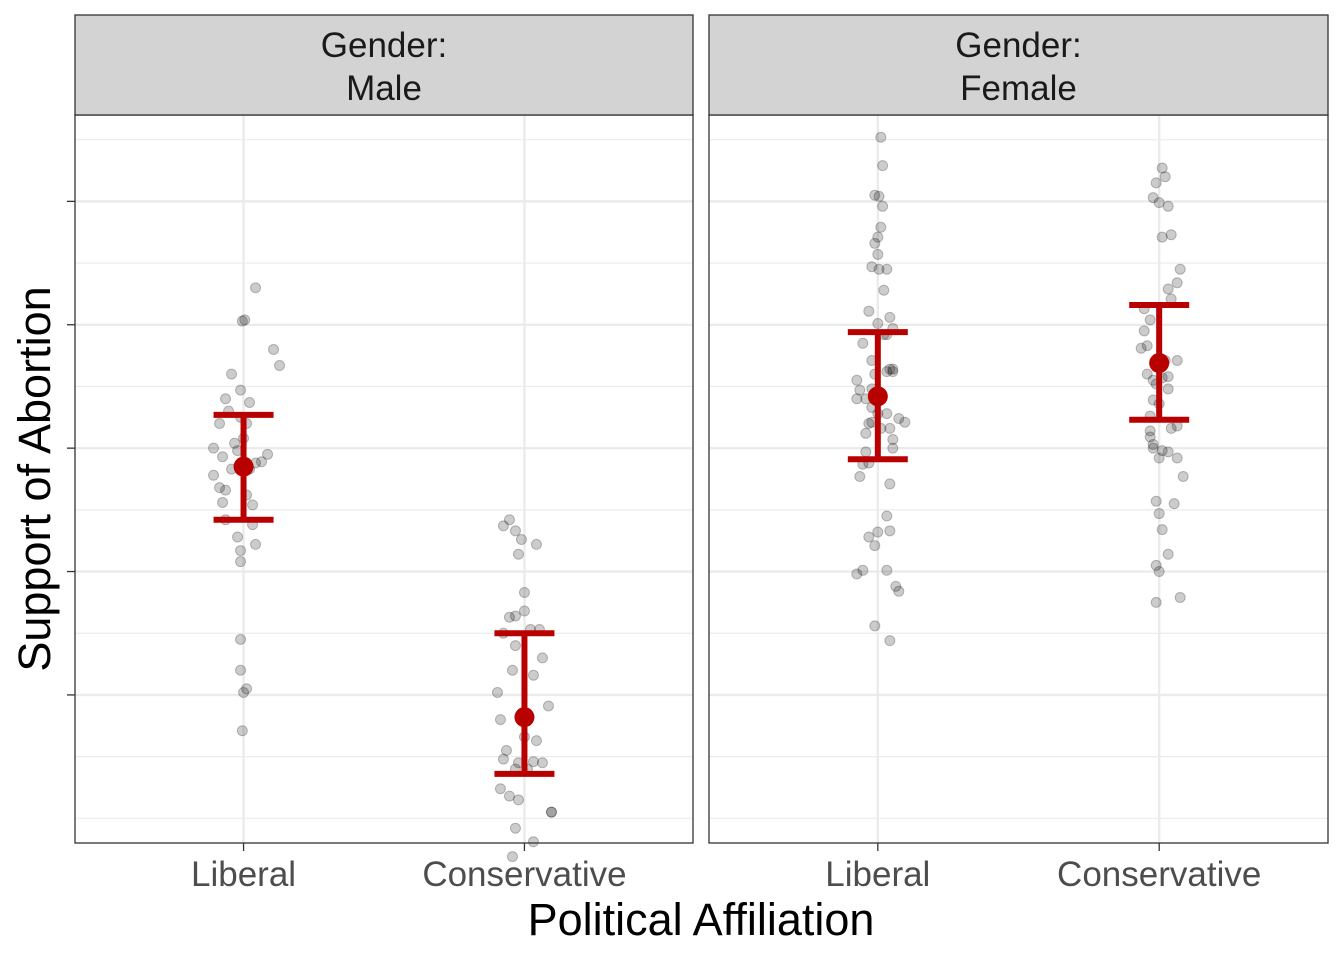  What do you see at coordinates (877, 874) in the screenshot?
I see `x-tick-label: Liberal` at bounding box center [877, 874].